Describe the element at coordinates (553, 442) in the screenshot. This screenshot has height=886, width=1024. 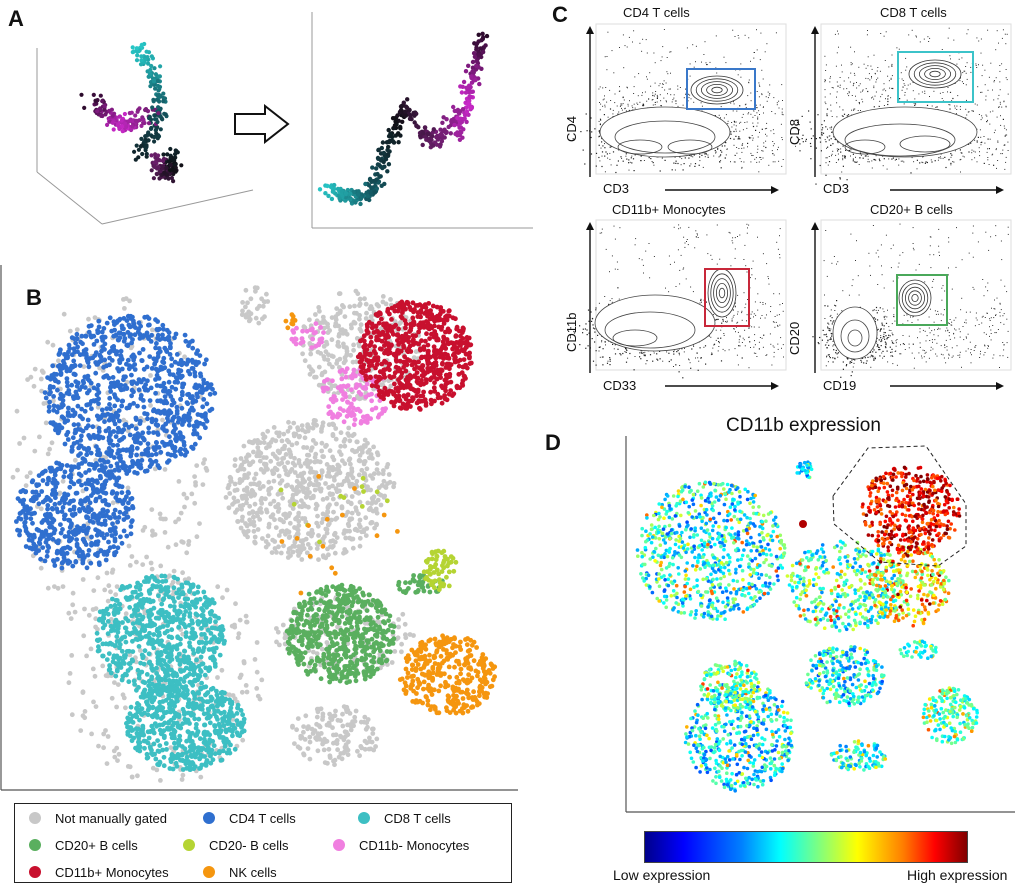
I see `panel-letter-d: D` at that location.